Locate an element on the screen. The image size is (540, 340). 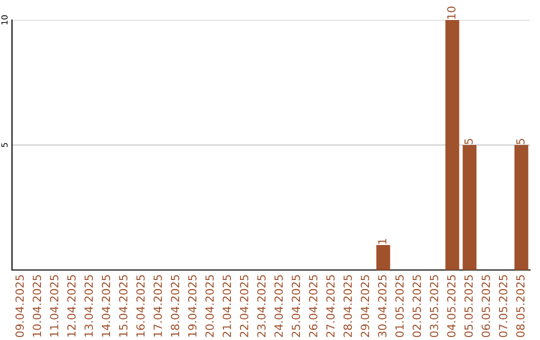
x-tick-label: 05.05.2025 is located at coordinates (468, 306).